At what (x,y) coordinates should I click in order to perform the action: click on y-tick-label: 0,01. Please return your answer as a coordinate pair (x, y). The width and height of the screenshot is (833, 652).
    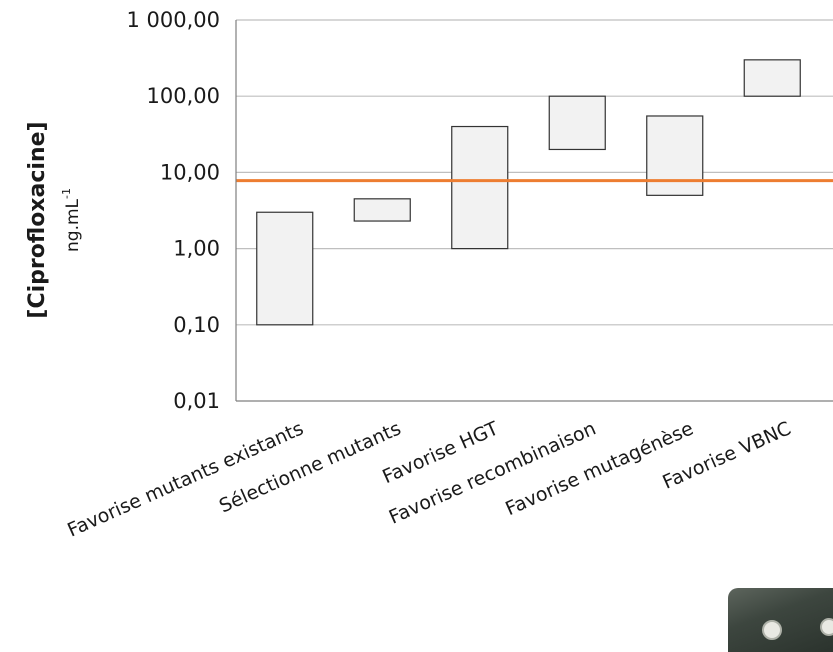
    Looking at the image, I should click on (196, 401).